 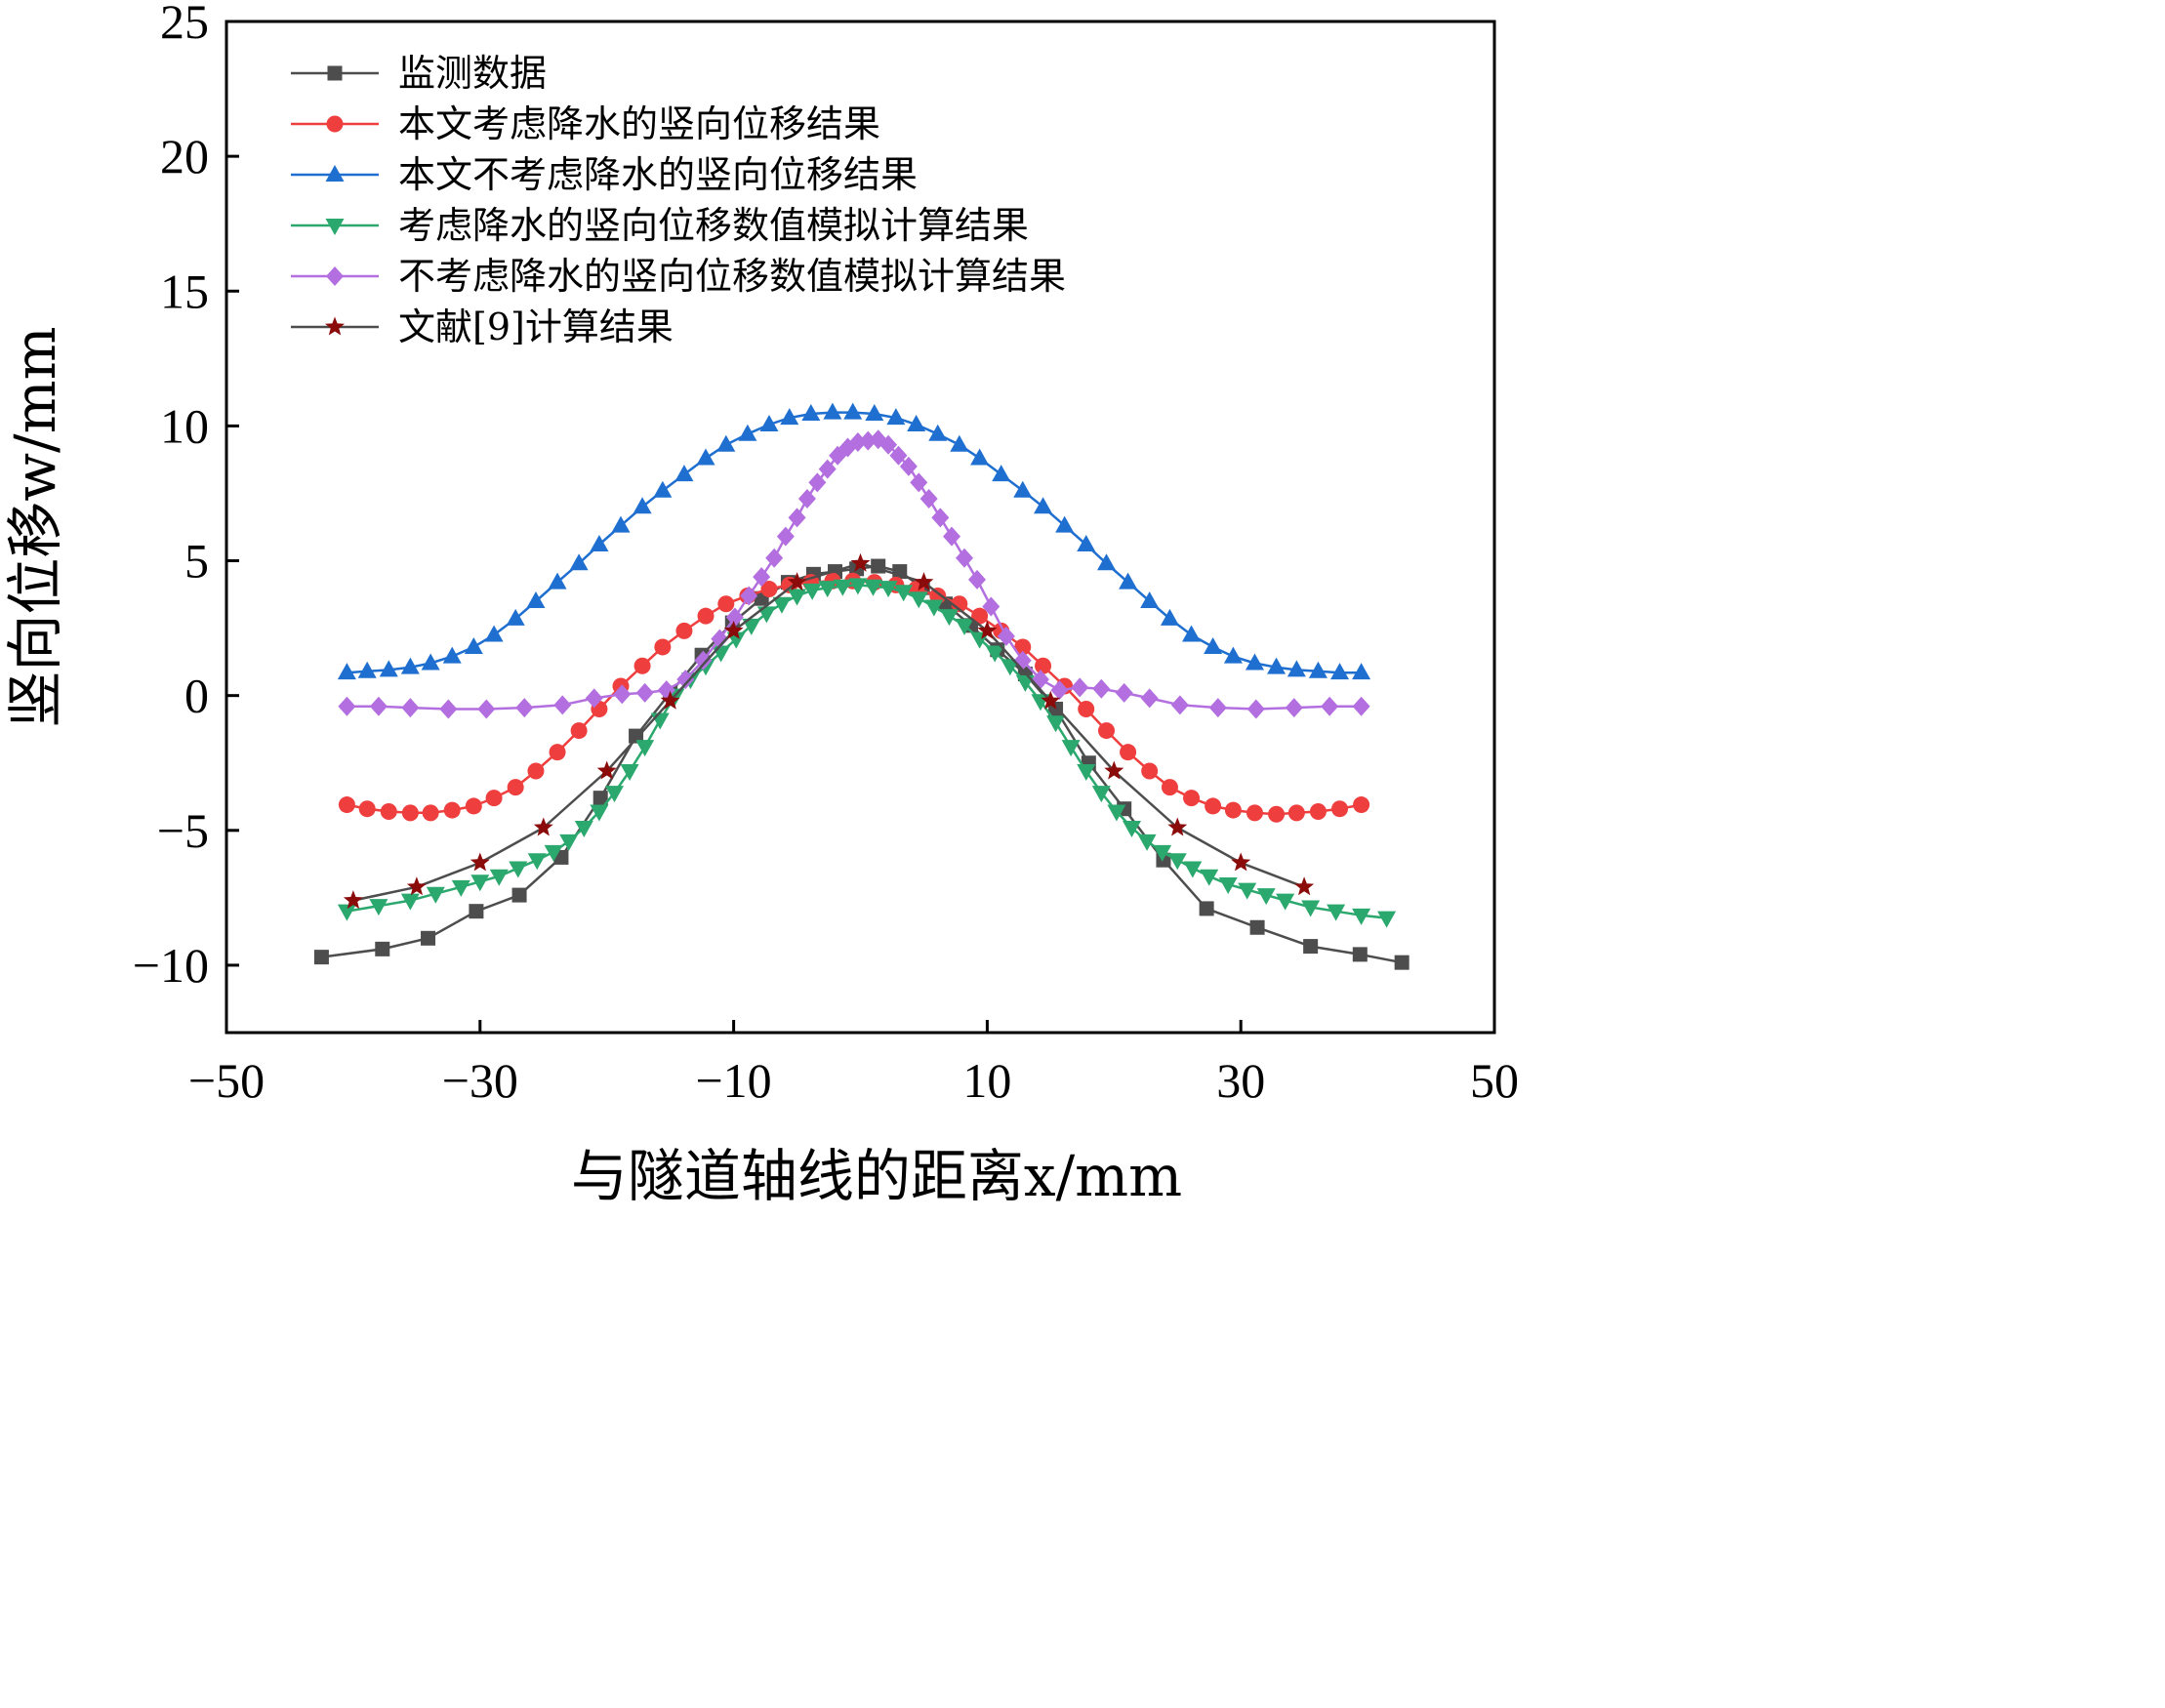 What do you see at coordinates (1494, 1080) in the screenshot?
I see `x-tick-label: 50` at bounding box center [1494, 1080].